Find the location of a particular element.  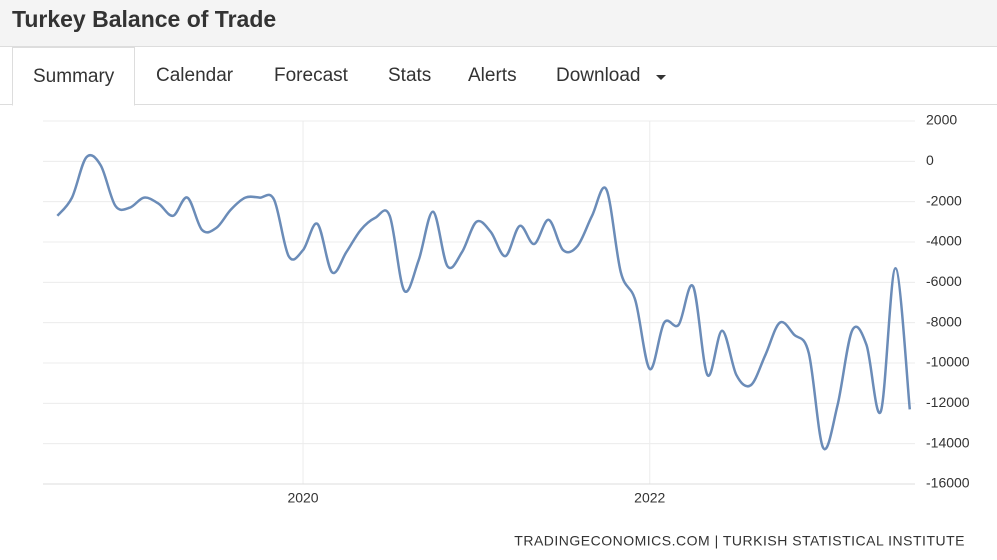

y-tick-label: -14000 is located at coordinates (948, 442).